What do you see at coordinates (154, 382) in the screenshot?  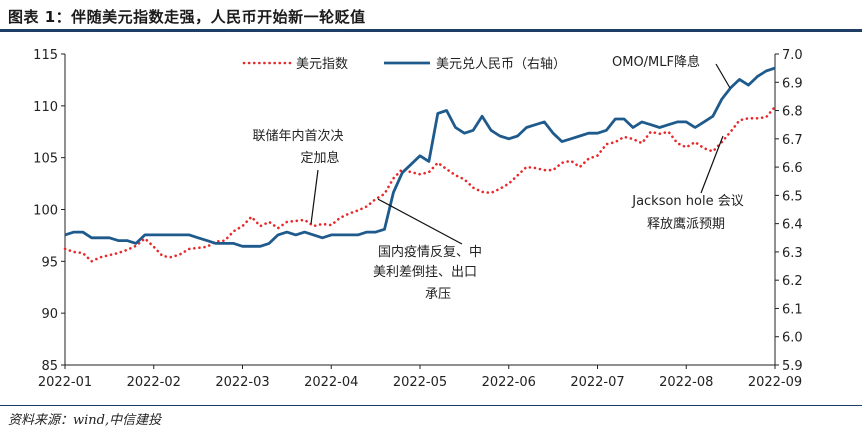 I see `x-tick-label: 2022-02` at bounding box center [154, 382].